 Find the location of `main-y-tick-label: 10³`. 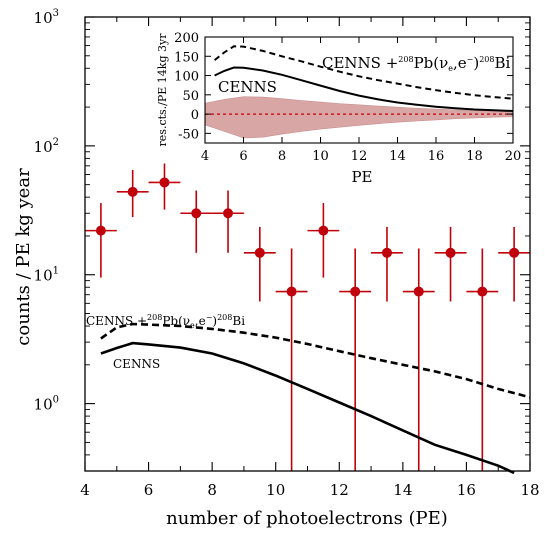

main-y-tick-label: 10³ is located at coordinates (46, 17).